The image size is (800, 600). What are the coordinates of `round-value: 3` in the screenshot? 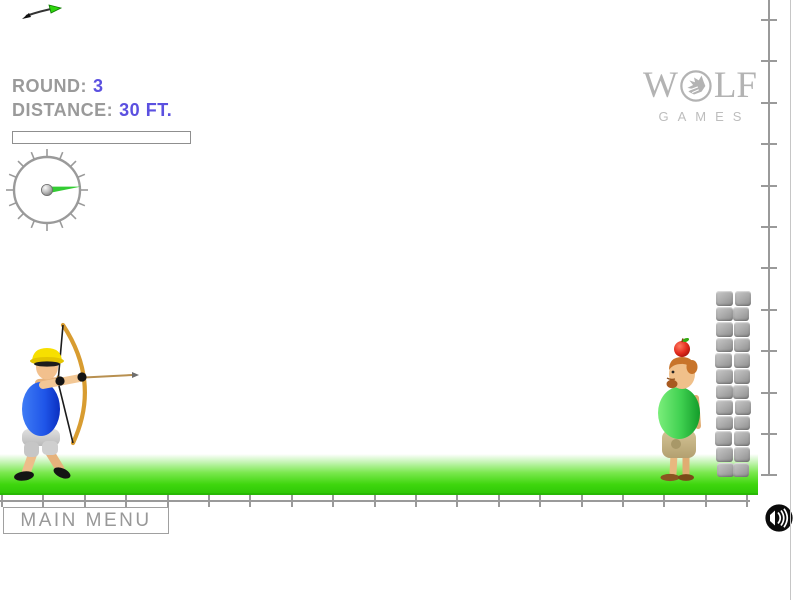 It's located at (98, 86).